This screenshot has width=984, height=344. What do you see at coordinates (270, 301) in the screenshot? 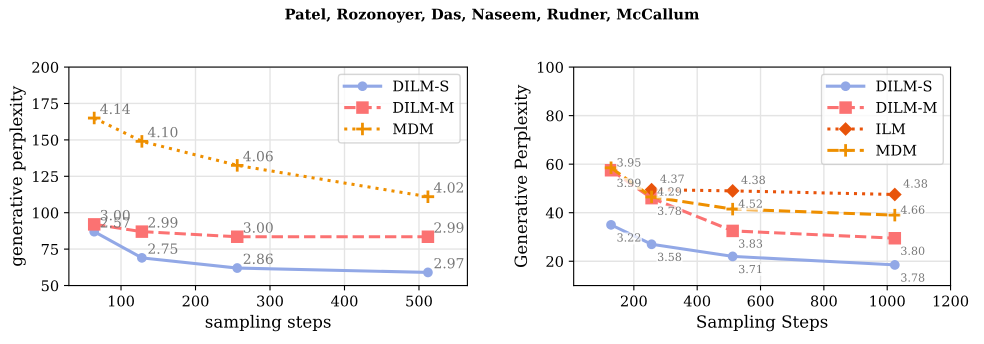
I see `x-tick-label: 300` at bounding box center [270, 301].